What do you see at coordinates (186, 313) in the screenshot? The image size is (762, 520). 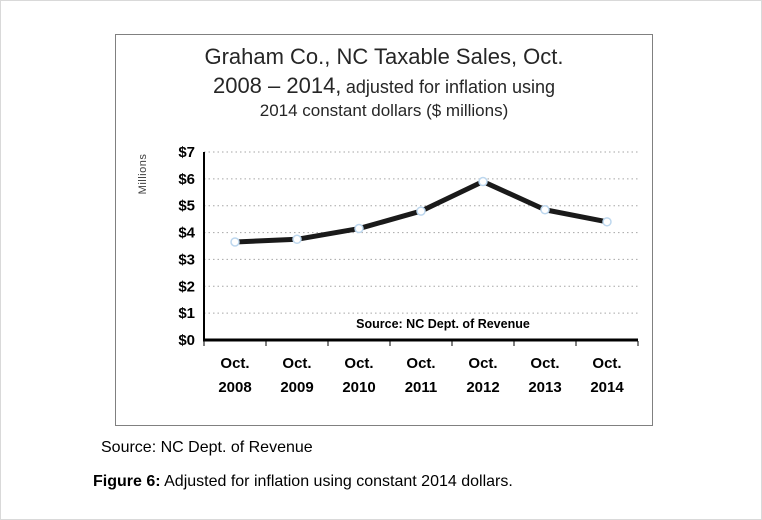 I see `y-tick-label: $1` at bounding box center [186, 313].